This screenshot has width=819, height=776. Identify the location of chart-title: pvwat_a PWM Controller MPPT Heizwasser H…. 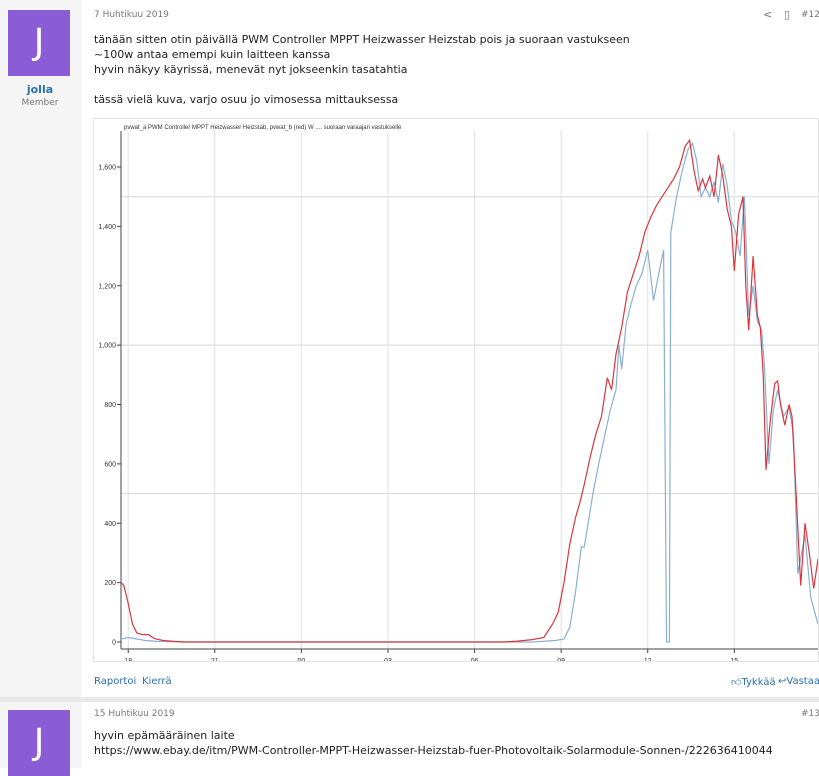
(263, 128).